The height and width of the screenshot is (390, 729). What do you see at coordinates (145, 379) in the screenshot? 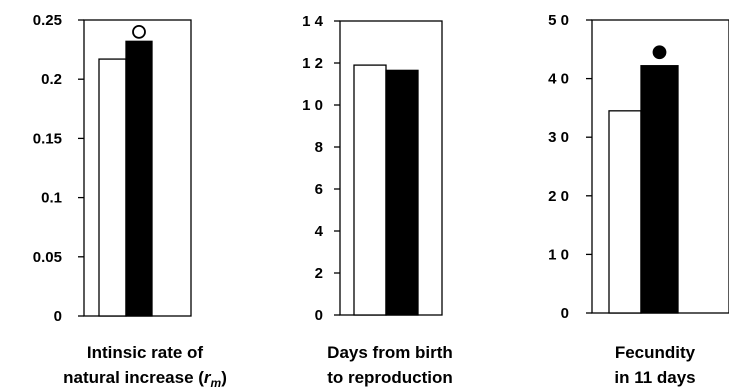
I see `x-axis-label-line-2: natural increase (rm)` at bounding box center [145, 379].